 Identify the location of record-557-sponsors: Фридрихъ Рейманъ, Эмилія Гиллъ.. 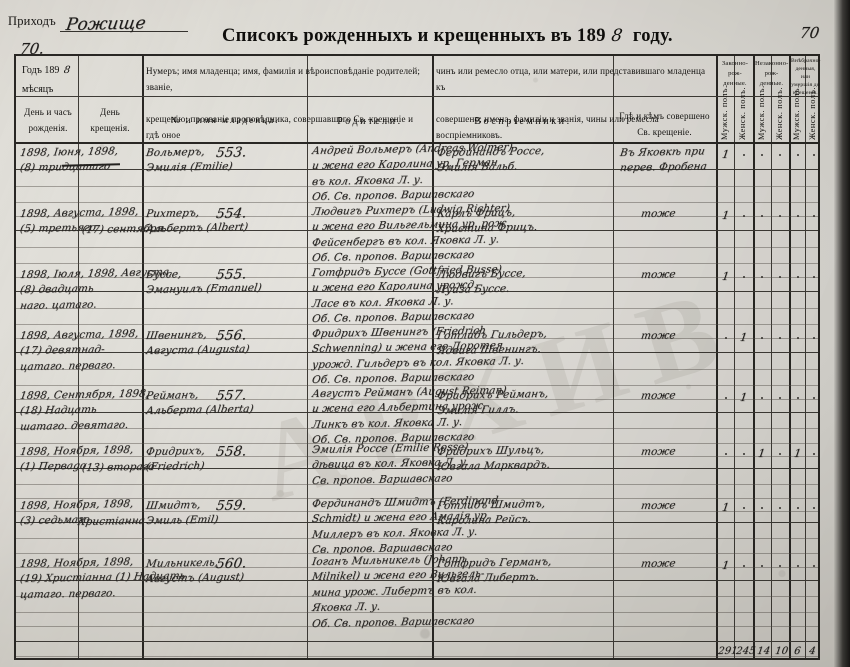
(492, 404).